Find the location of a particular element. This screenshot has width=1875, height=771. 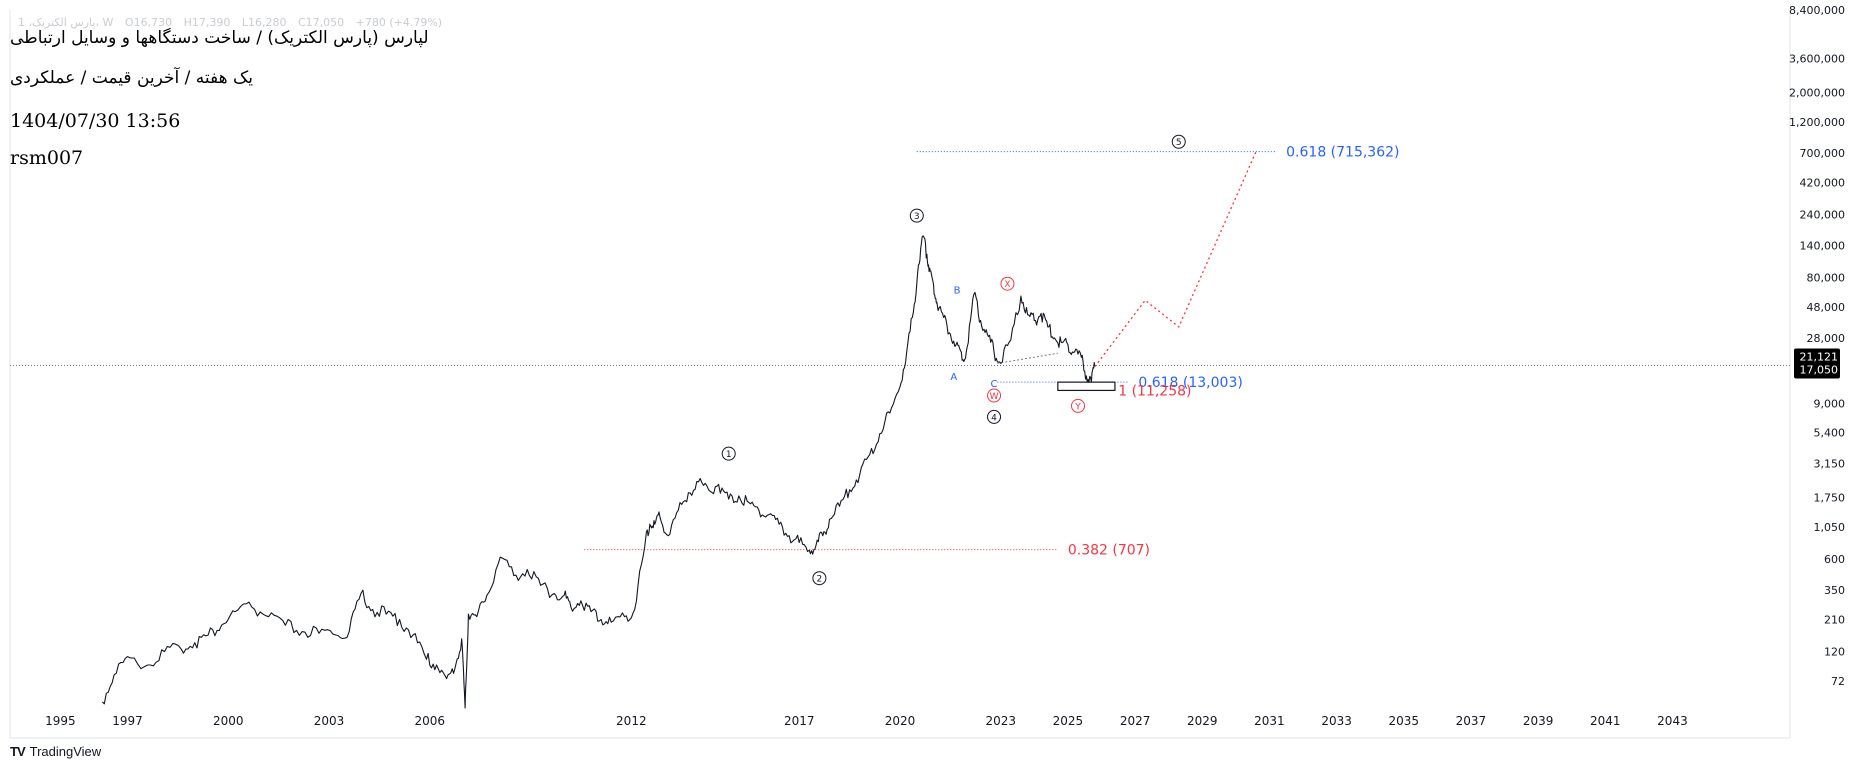

x-tick-label: 1997 is located at coordinates (127, 721).